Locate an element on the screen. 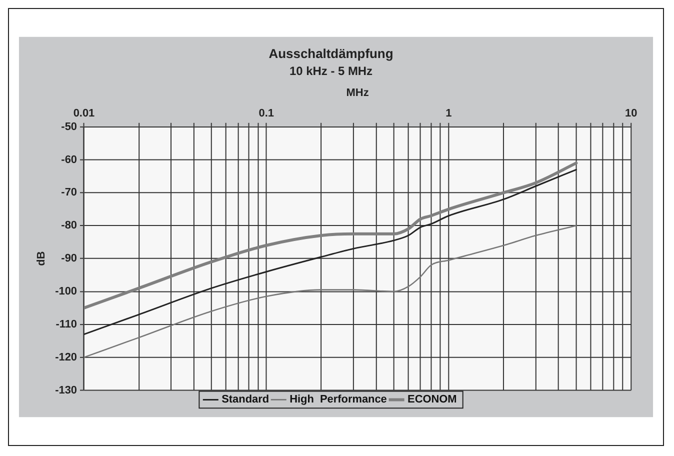 This screenshot has height=456, width=674. chart-subtitle: 10 kHz - 5 MHz is located at coordinates (331, 71).